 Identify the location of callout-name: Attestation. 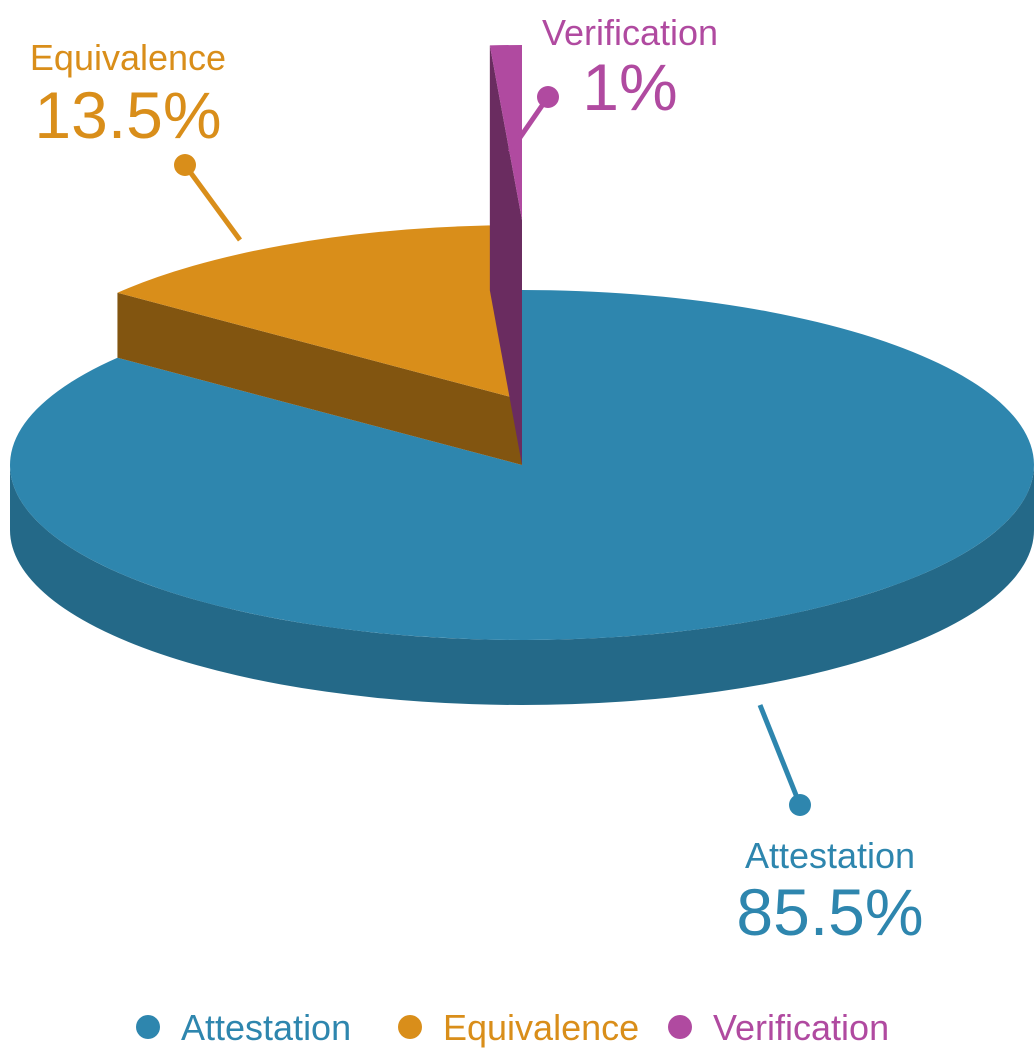
(830, 855).